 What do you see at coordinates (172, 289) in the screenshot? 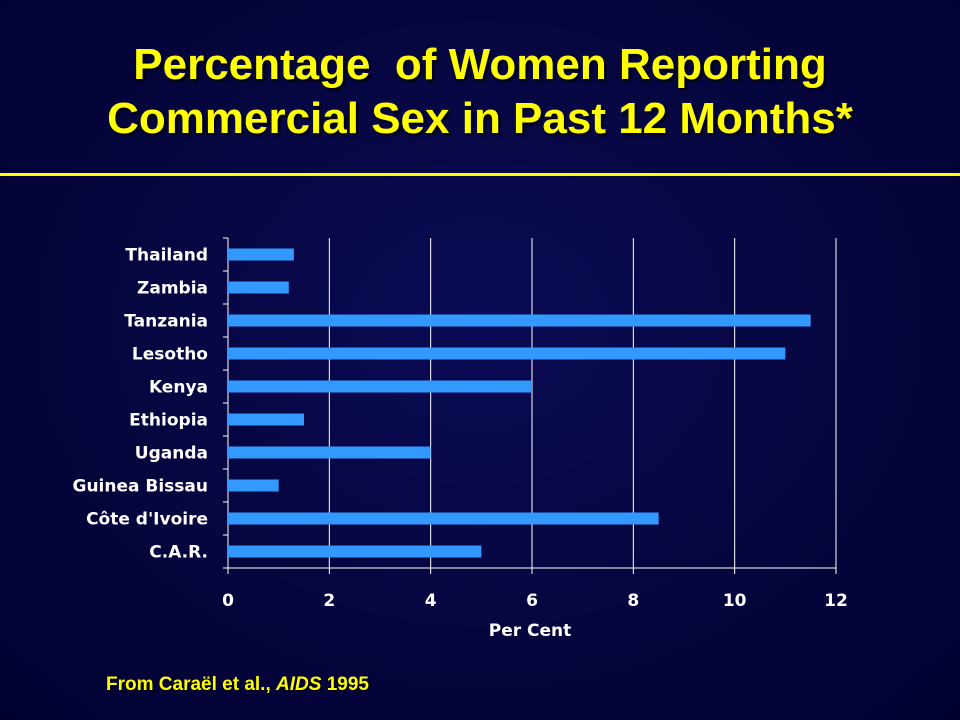
I see `category-label: Zambia` at bounding box center [172, 289].